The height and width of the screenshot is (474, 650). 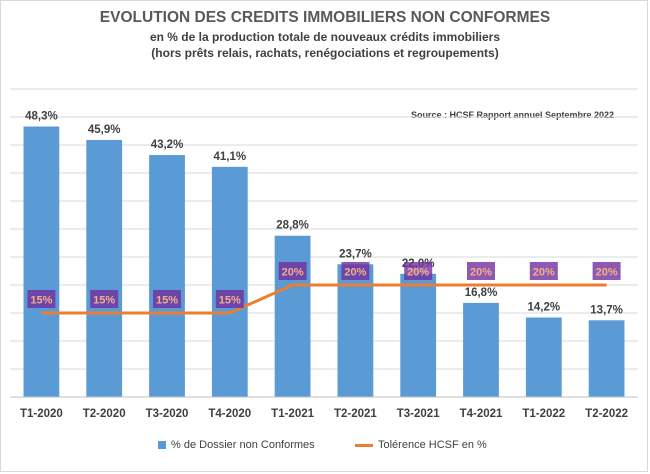 I want to click on x-tick-label: T1-2020, so click(x=41, y=414).